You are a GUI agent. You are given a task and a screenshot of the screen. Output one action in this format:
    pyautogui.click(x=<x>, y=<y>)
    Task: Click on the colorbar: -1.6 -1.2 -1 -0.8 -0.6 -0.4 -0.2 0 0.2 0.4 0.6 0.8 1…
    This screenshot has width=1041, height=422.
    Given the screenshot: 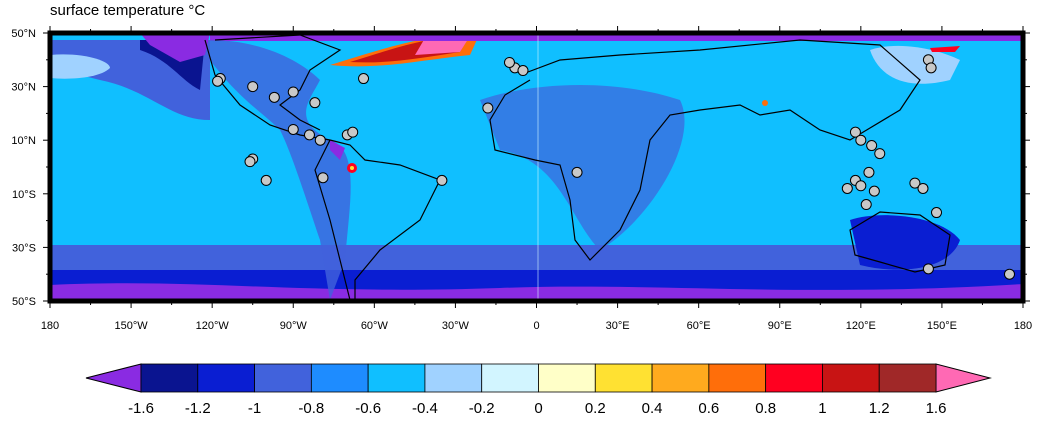 What is the action you would take?
    pyautogui.click(x=538, y=390)
    